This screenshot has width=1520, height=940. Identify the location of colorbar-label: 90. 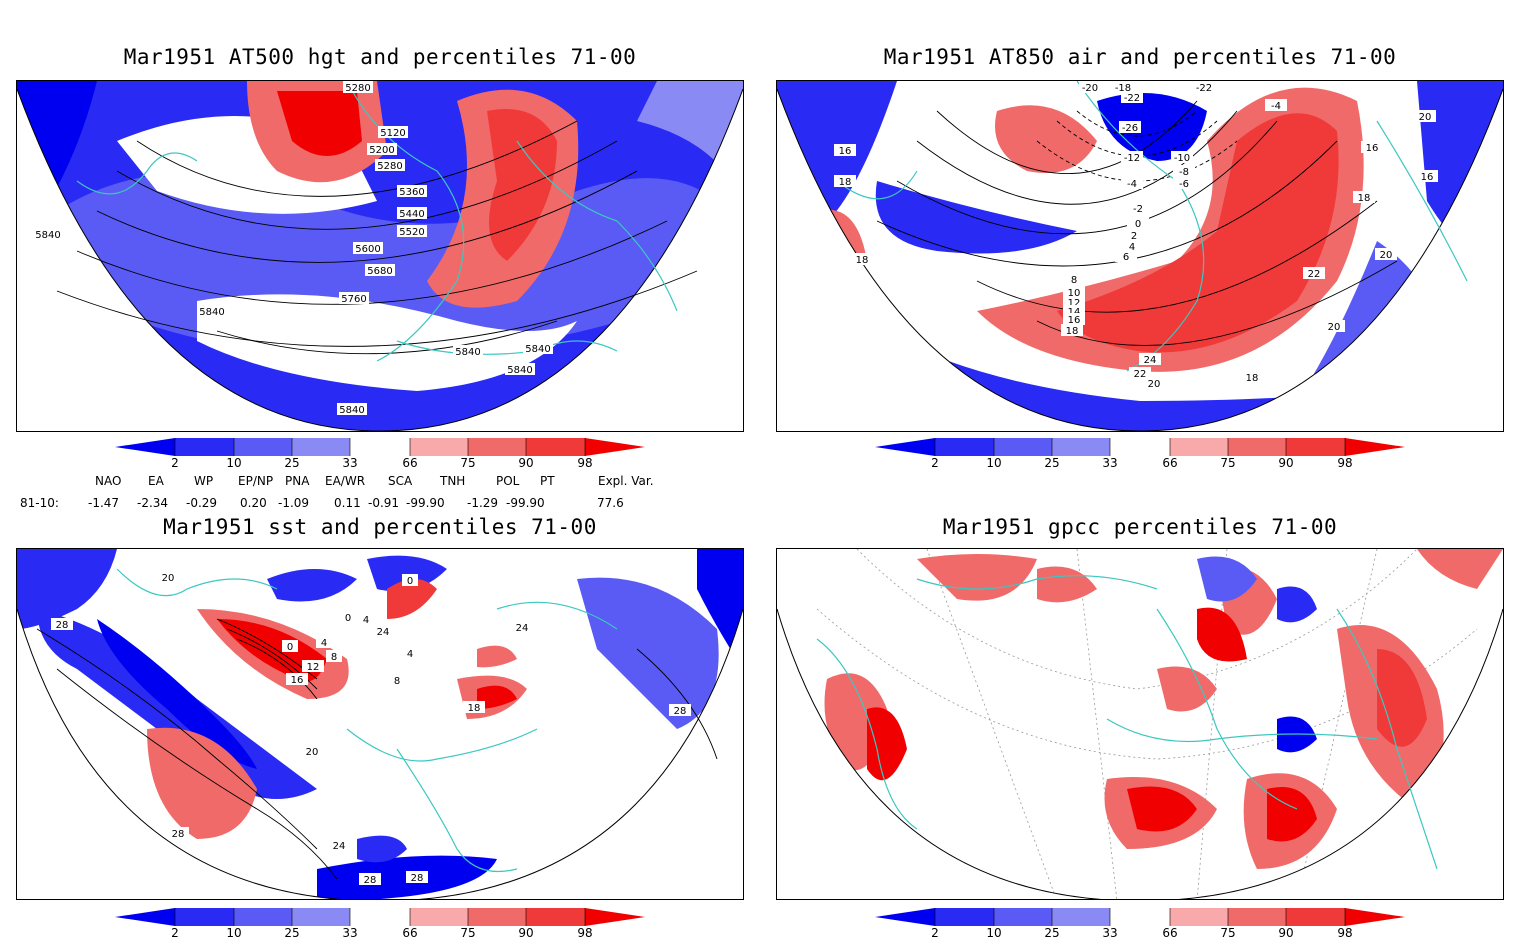
(526, 933).